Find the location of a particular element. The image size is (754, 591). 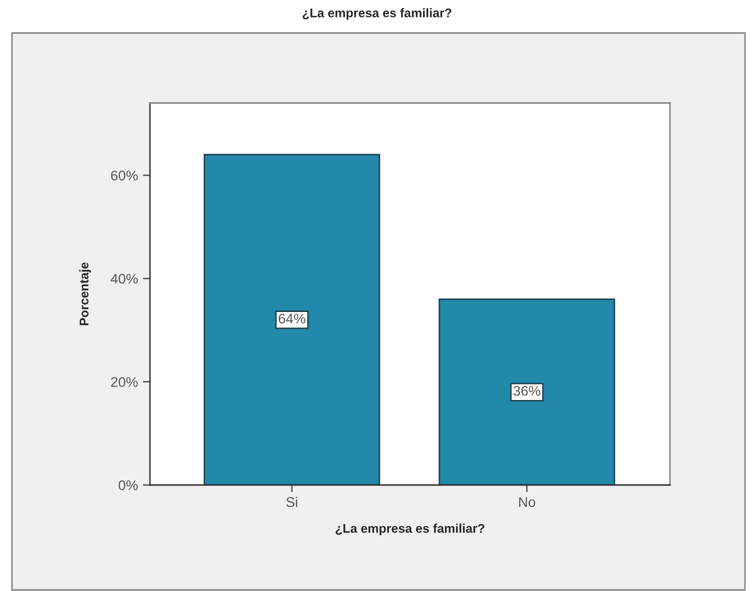

x-tick-label: Si is located at coordinates (292, 502).